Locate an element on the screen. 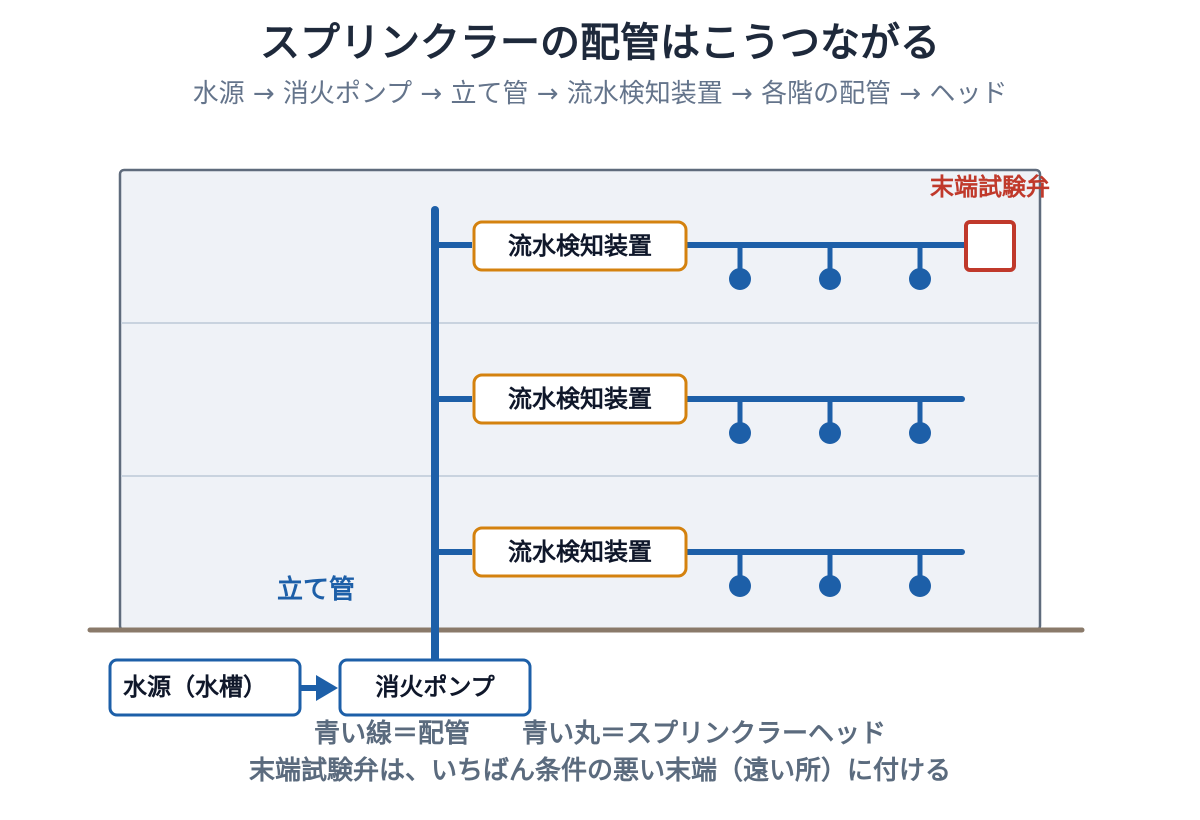 Image resolution: width=1200 pixels, height=820 pixels. legend-line-1: 青い線＝配管 青い丸＝スプリンクラーヘッド is located at coordinates (600, 733).